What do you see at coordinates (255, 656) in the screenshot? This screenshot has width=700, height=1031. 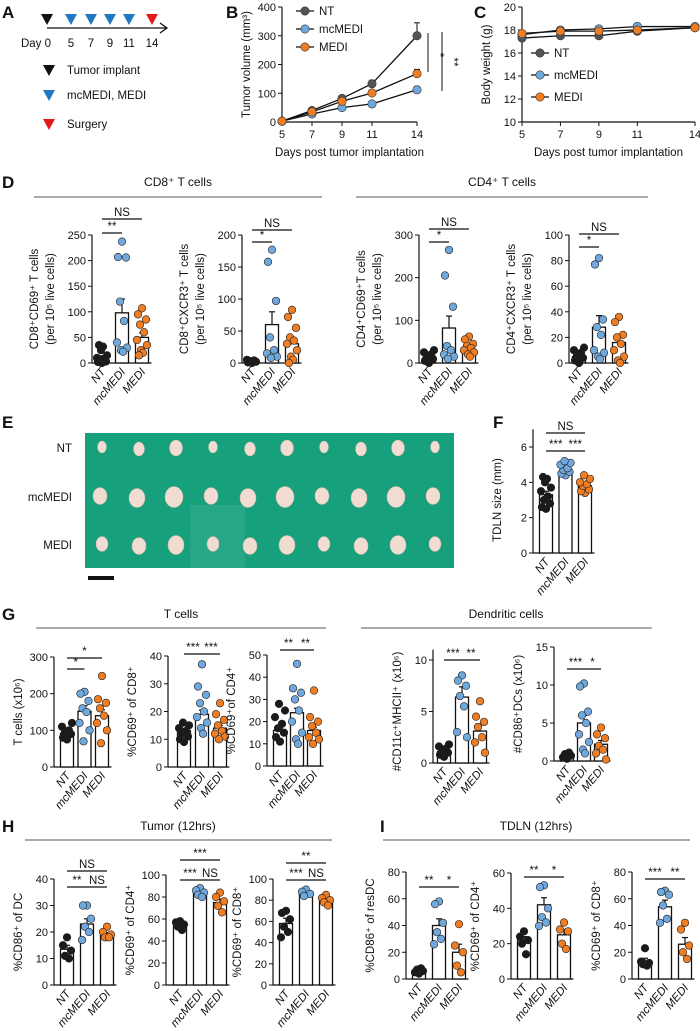 I see `y-tick-label: 50` at bounding box center [255, 656].